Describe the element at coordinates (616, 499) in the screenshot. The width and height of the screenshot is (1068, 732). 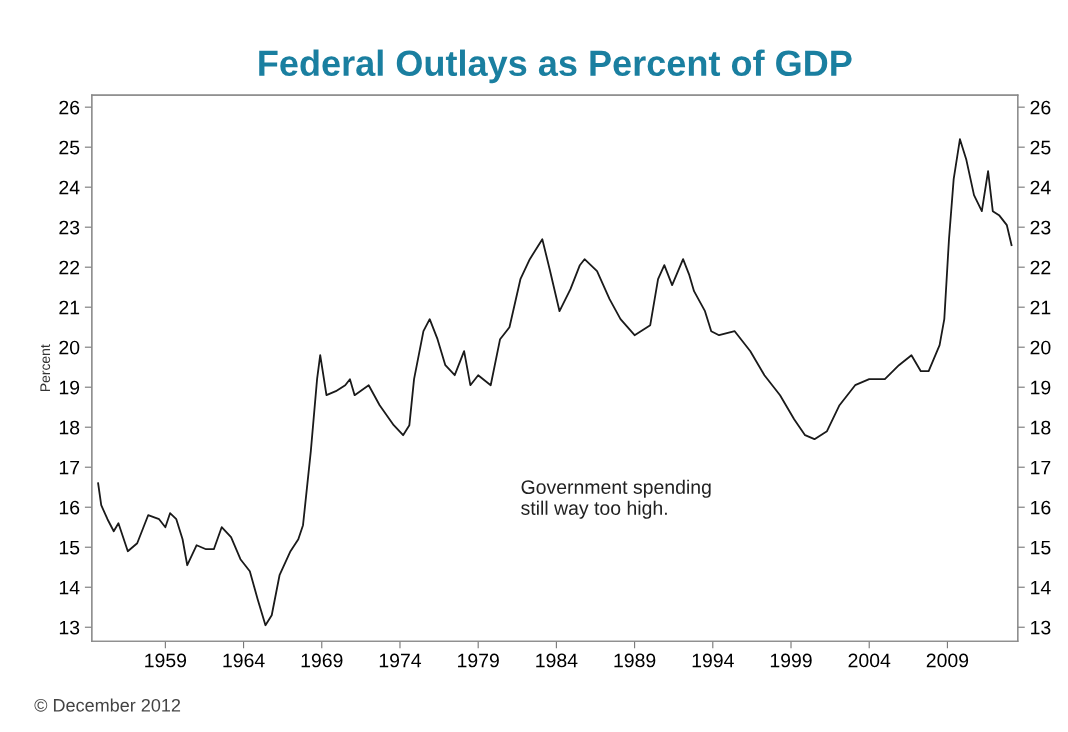
I see `annotation: Government spending still way too high.` at that location.